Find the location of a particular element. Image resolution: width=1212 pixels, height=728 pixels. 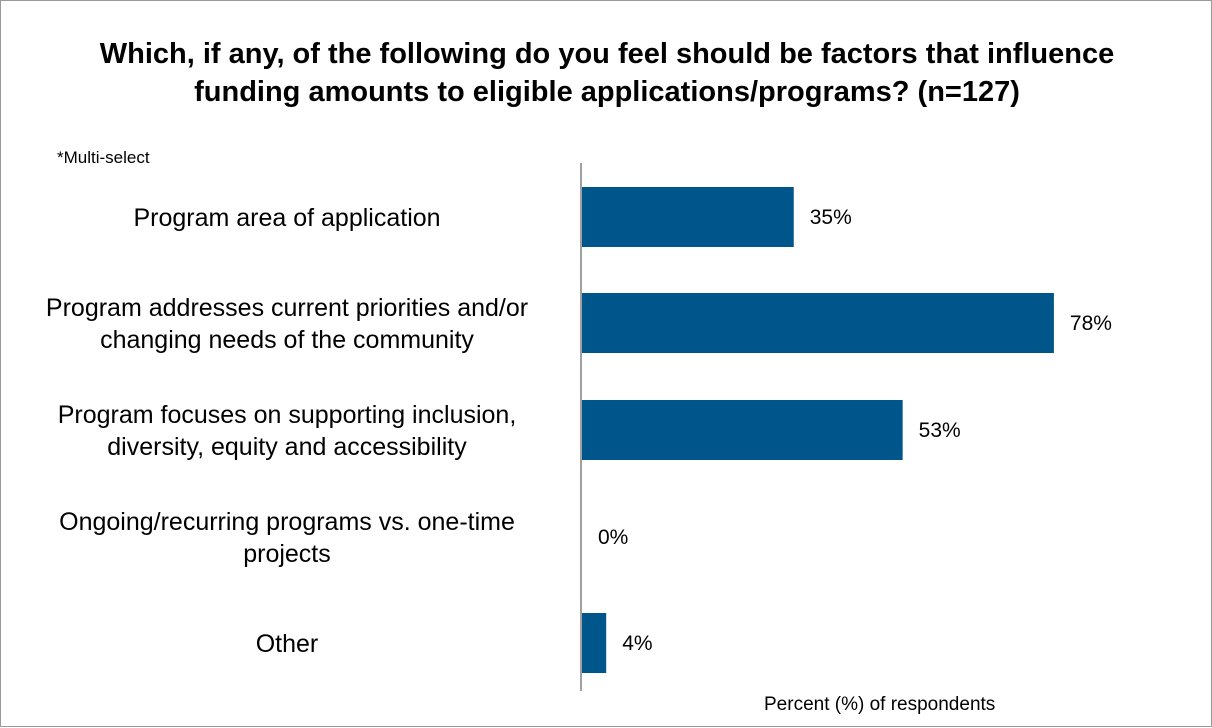

multi-select-note: *Multi-select is located at coordinates (103, 157).